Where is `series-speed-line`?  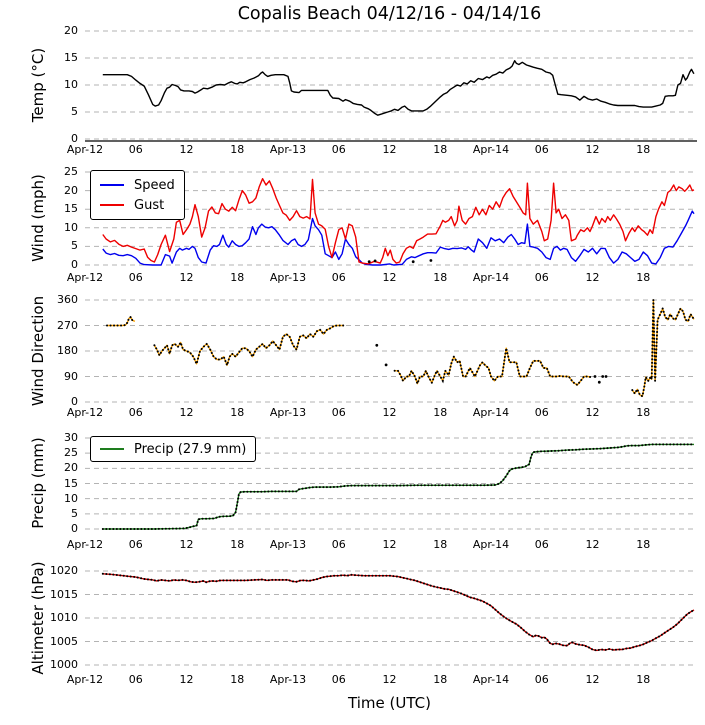 series-speed-line is located at coordinates (398, 238).